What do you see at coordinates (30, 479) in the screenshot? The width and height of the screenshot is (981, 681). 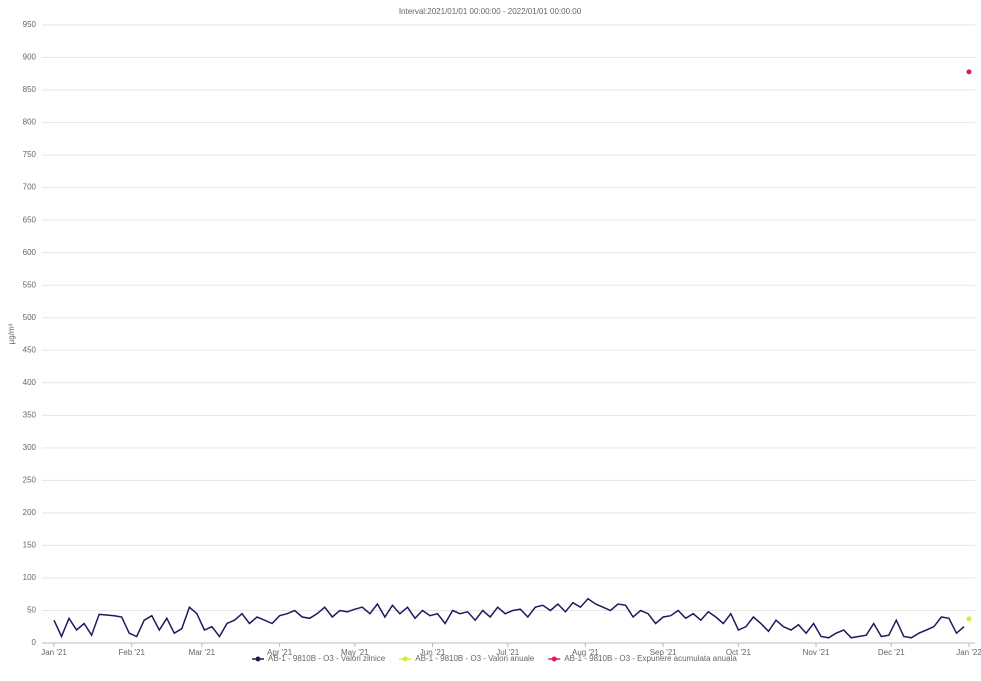 I see `y-tick-label: 250` at bounding box center [30, 479].